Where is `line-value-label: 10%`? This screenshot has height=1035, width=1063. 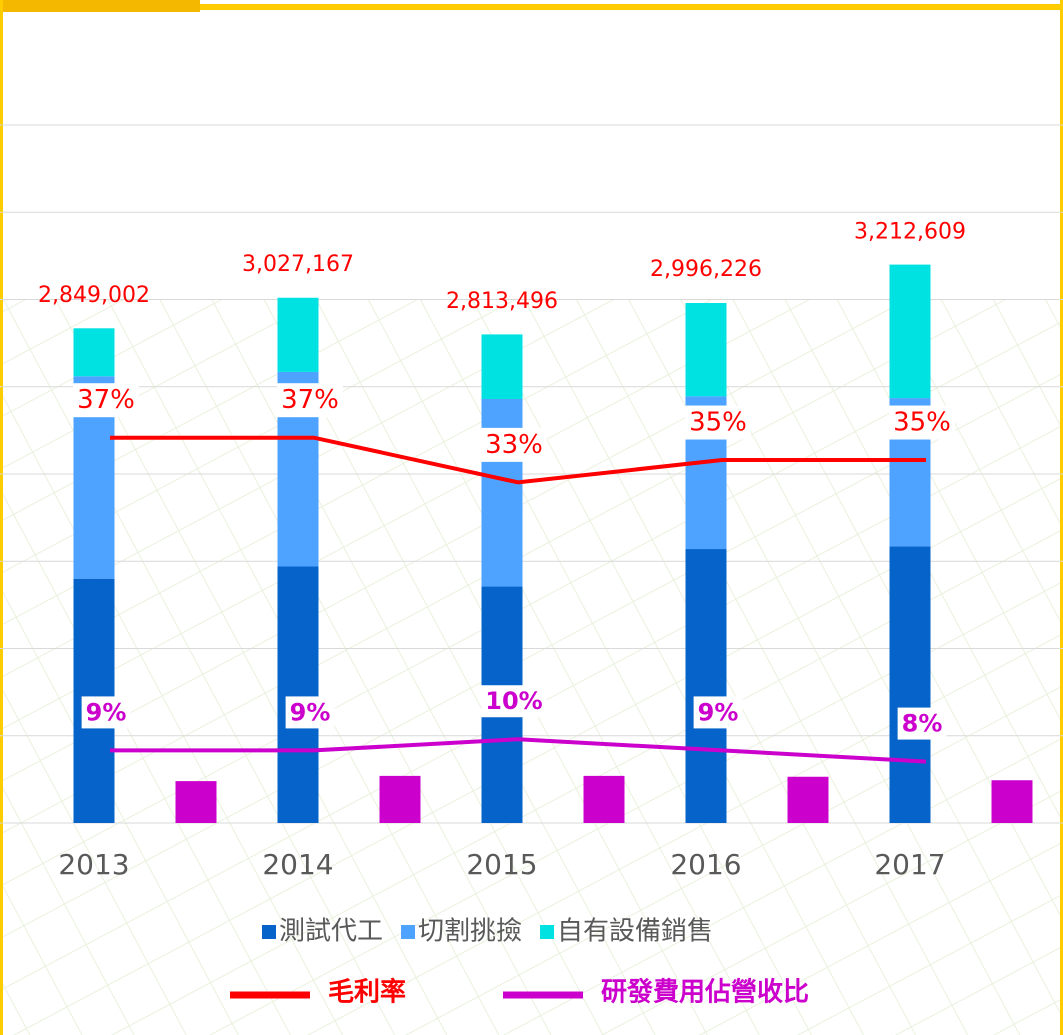 line-value-label: 10% is located at coordinates (513, 701).